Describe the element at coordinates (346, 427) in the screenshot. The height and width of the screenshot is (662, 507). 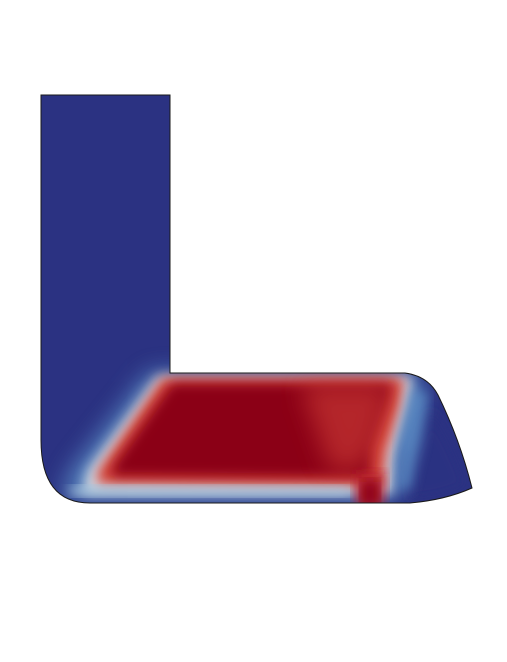
I see `field-streak` at that location.